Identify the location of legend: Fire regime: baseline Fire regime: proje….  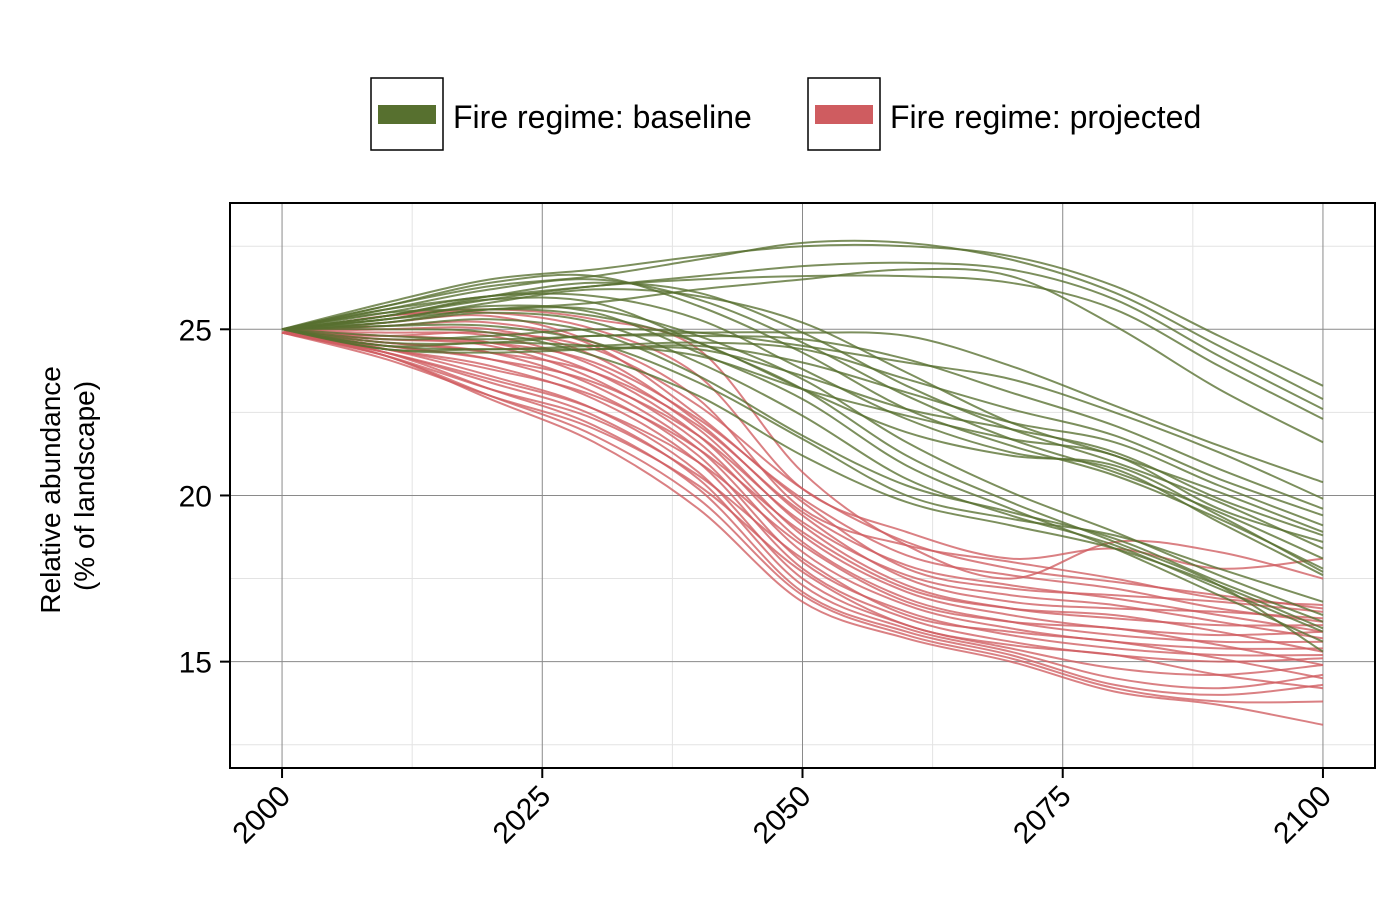
(785, 114).